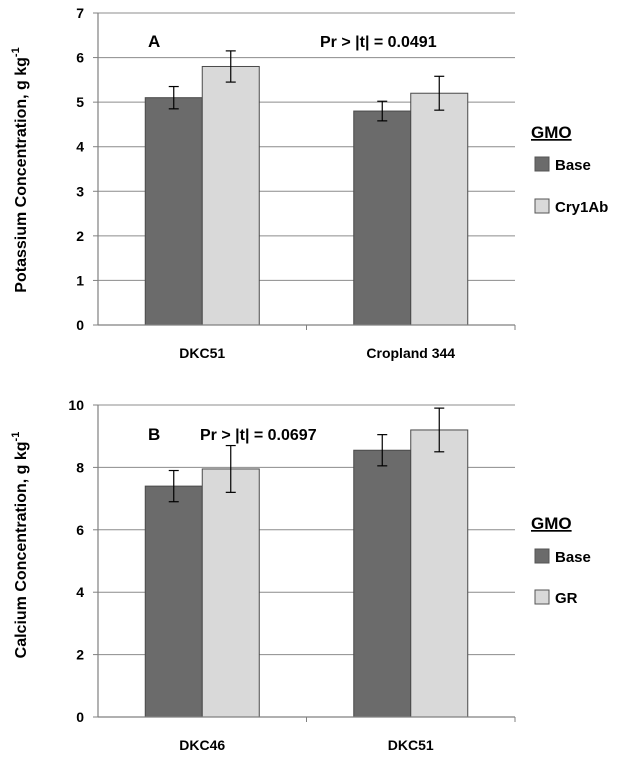 This screenshot has height=757, width=621. Describe the element at coordinates (410, 353) in the screenshot. I see `panel-a-x-category-label: Cropland 344` at that location.